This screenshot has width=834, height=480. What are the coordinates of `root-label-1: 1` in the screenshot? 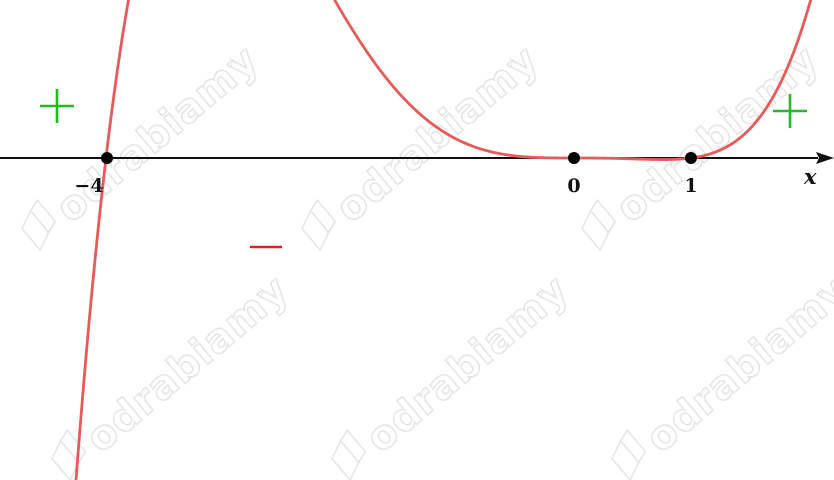 It's located at (690, 186).